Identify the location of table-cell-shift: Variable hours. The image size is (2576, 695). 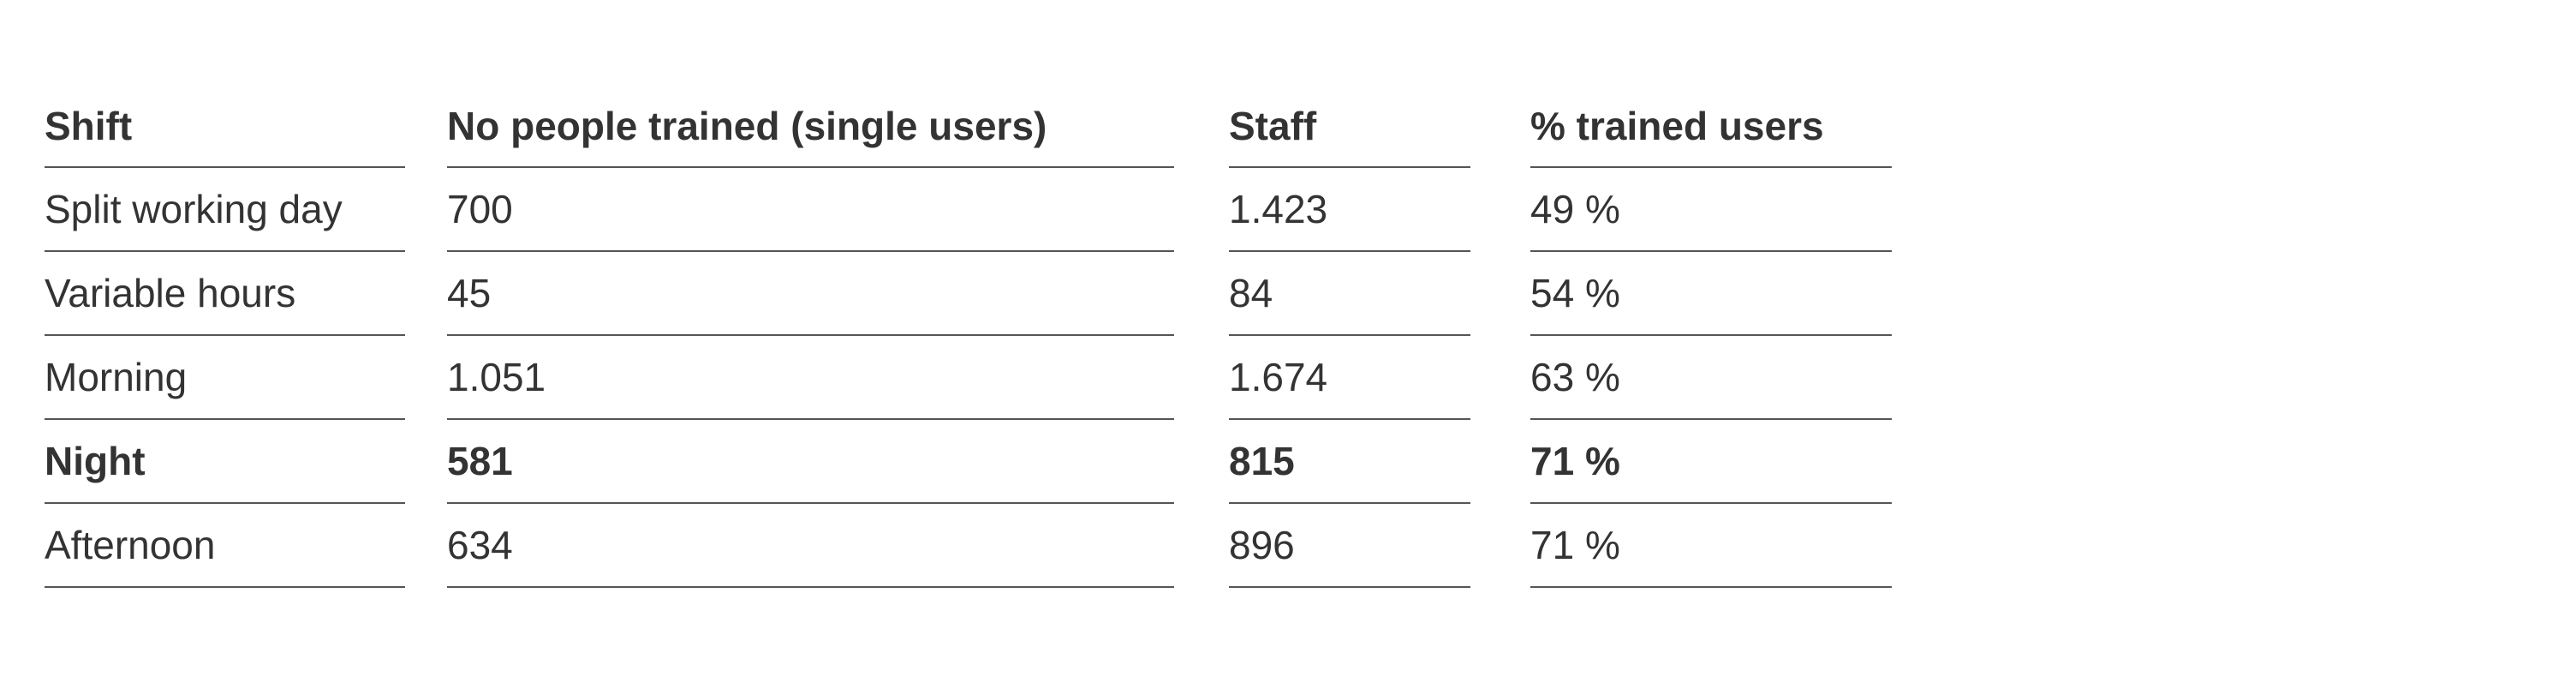
(225, 294).